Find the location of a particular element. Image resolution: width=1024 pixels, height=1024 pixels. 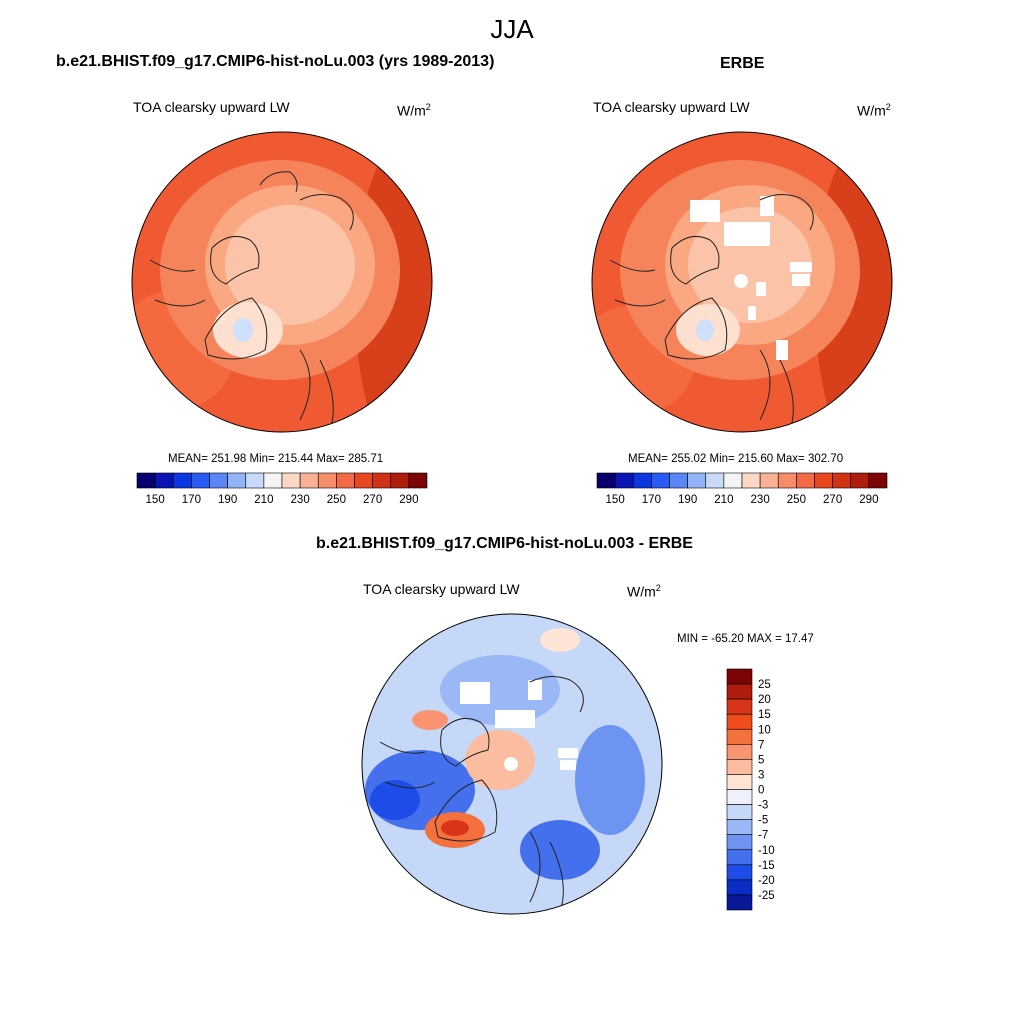

variable-label-diff: TOA clearsky upward LW is located at coordinates (441, 589).